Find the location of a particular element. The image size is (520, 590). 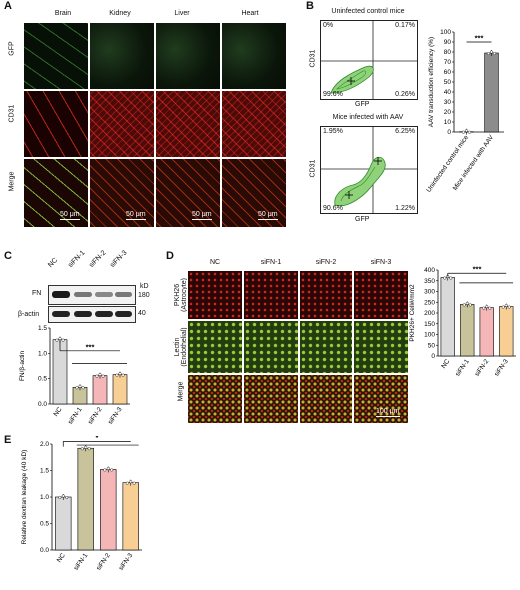

col-label-liver: Liver is located at coordinates (182, 13).